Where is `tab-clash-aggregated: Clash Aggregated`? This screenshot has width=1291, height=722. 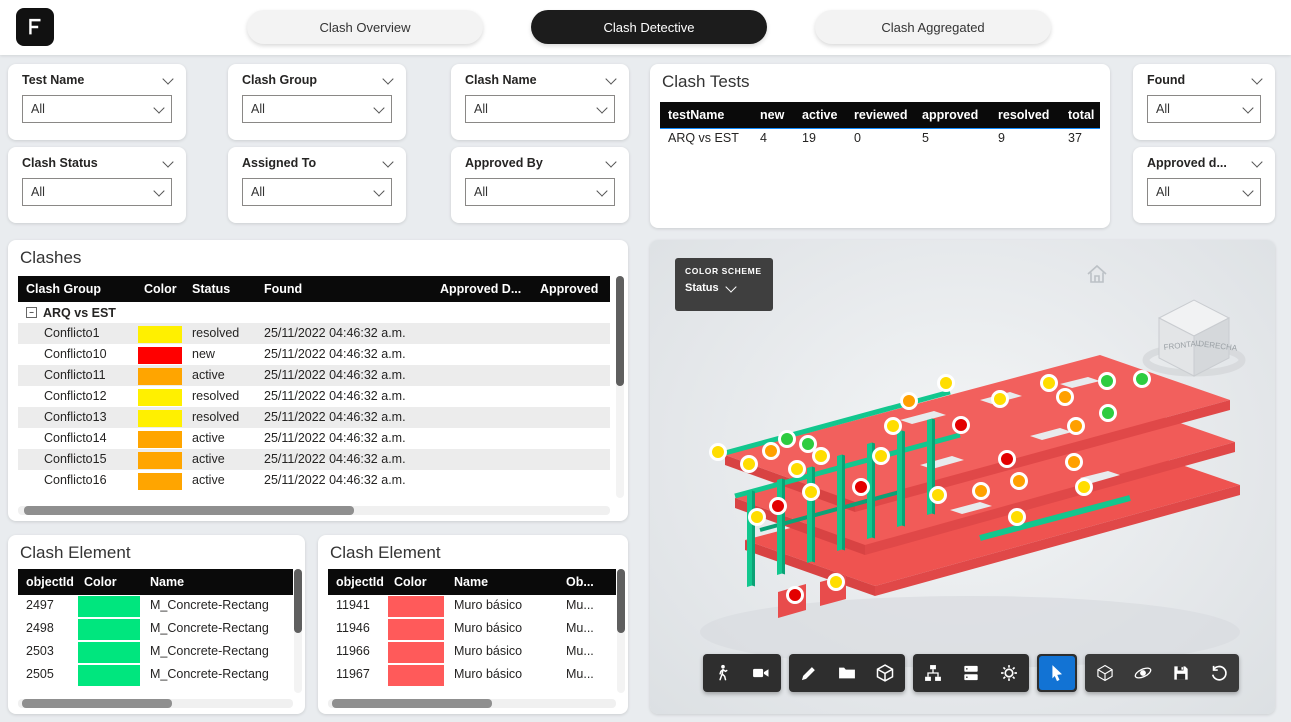
tab-clash-aggregated: Clash Aggregated is located at coordinates (933, 27).